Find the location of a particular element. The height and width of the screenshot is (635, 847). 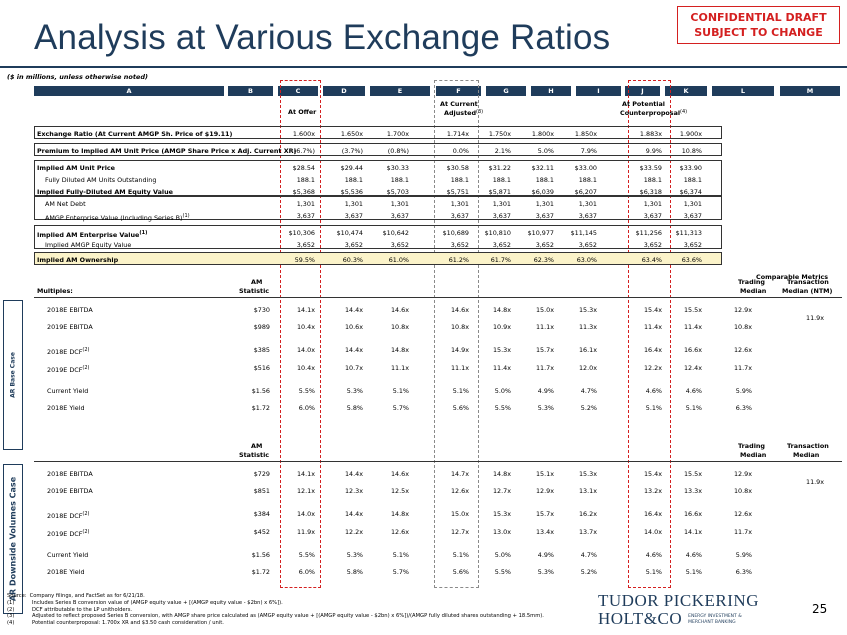

logo-line-2: HOLT&CO is located at coordinates (640, 618).